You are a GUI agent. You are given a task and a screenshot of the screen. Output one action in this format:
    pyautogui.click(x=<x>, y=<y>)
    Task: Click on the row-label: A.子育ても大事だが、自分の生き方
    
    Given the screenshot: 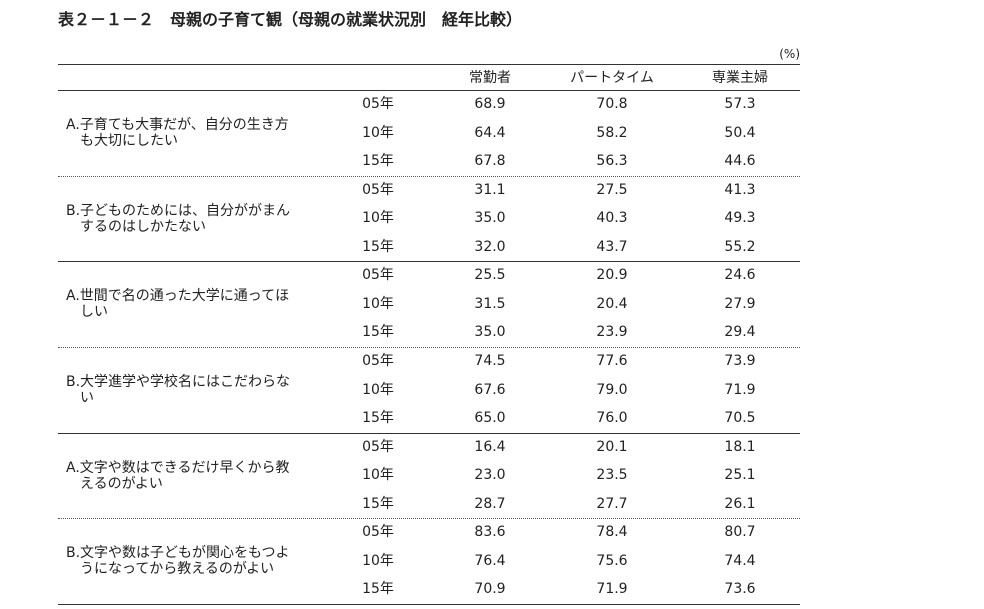 What is the action you would take?
    pyautogui.click(x=177, y=124)
    